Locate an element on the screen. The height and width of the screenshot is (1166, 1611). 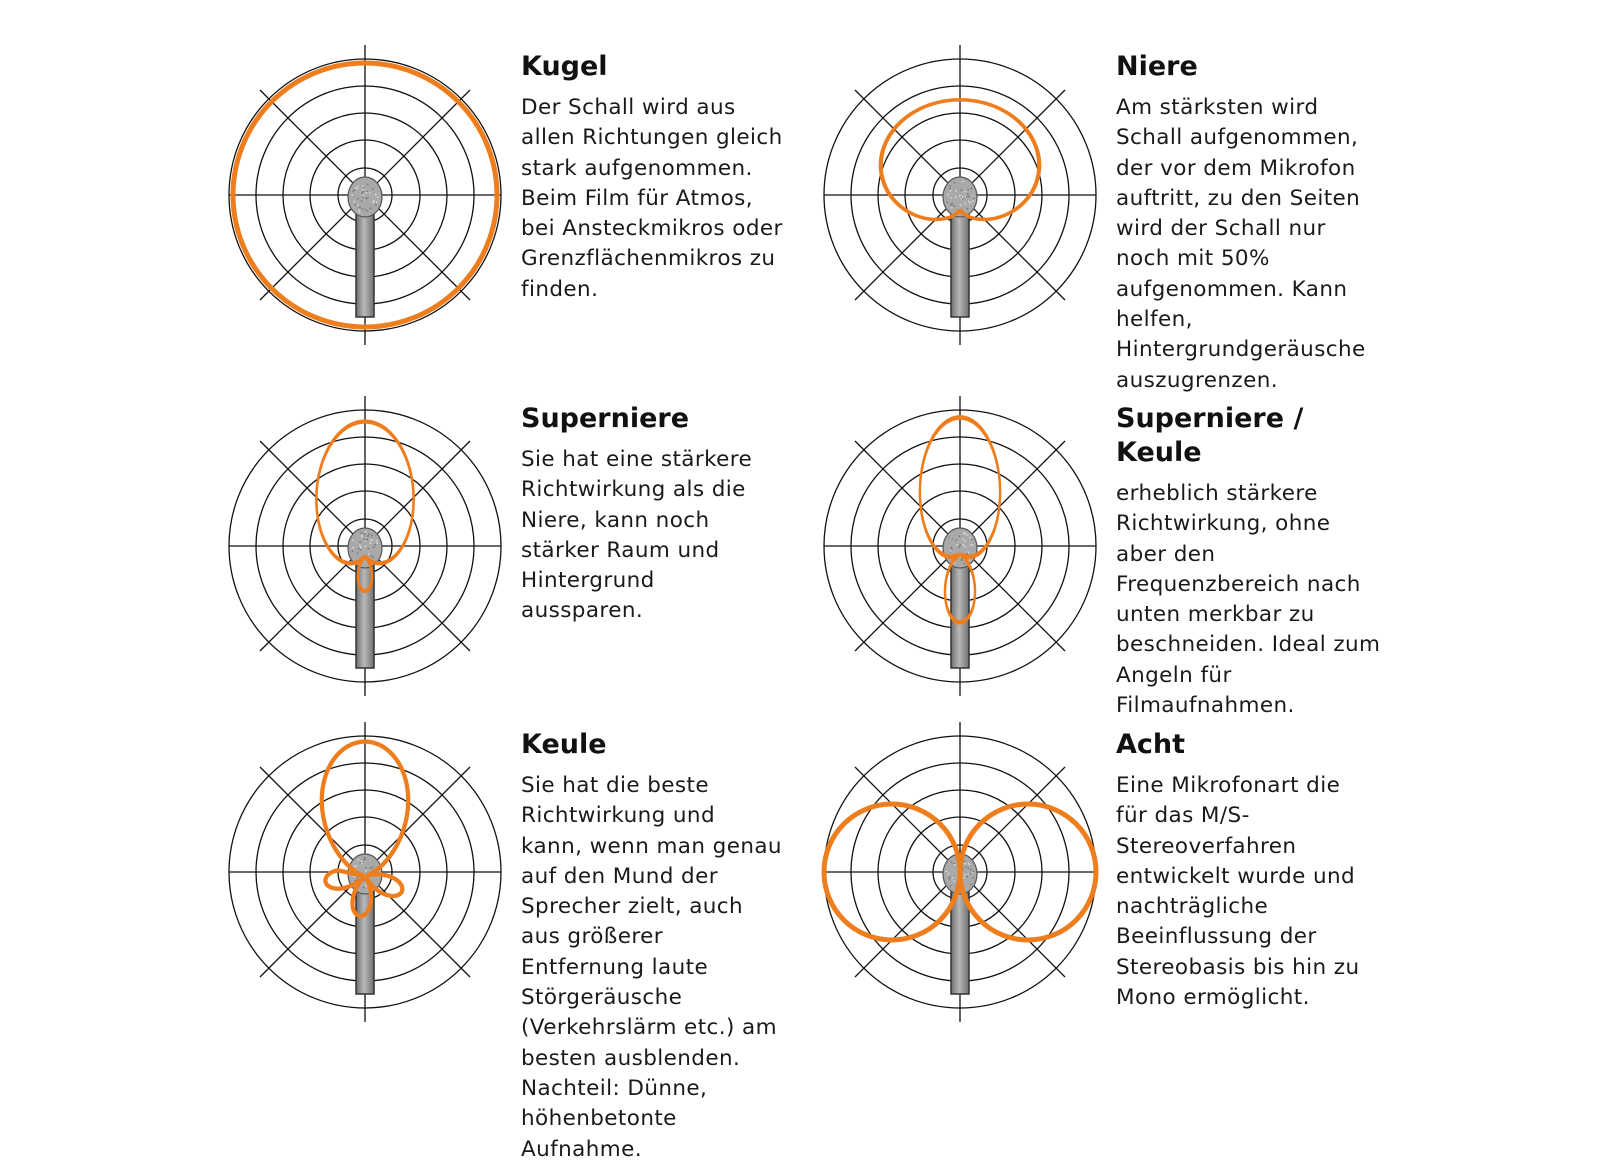
polar-chart-cardioid is located at coordinates (960, 195).